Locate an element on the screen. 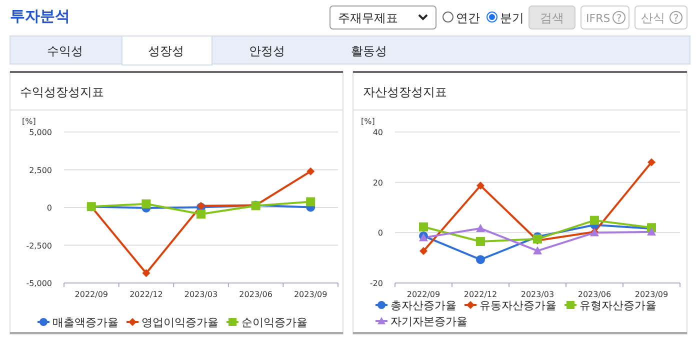 Image resolution: width=697 pixels, height=342 pixels. legend-label: 자기자본증가율 is located at coordinates (429, 321).